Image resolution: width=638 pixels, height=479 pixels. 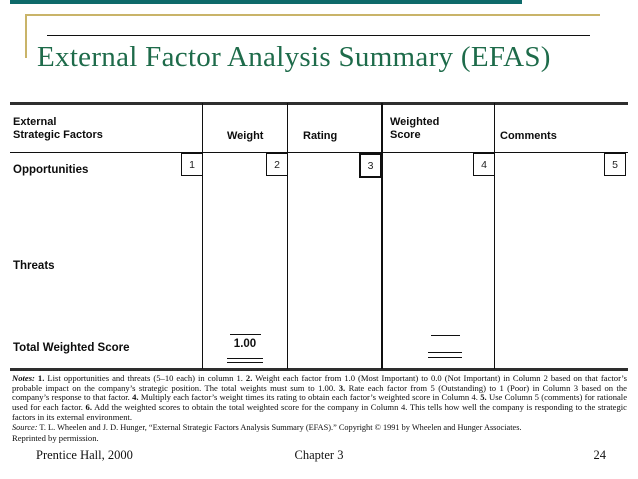 I want to click on gold-accent-line-horizontal, so click(x=312, y=15).